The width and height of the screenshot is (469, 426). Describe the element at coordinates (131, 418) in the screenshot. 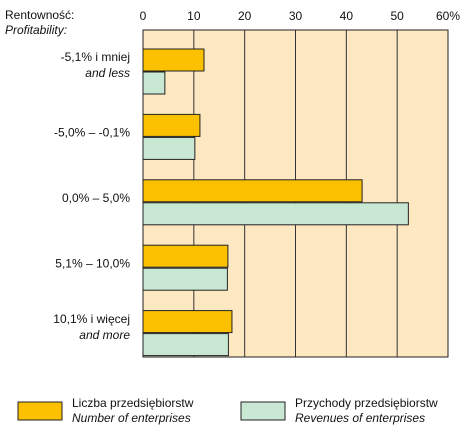

I see `legend-label: Number of enterprises` at that location.